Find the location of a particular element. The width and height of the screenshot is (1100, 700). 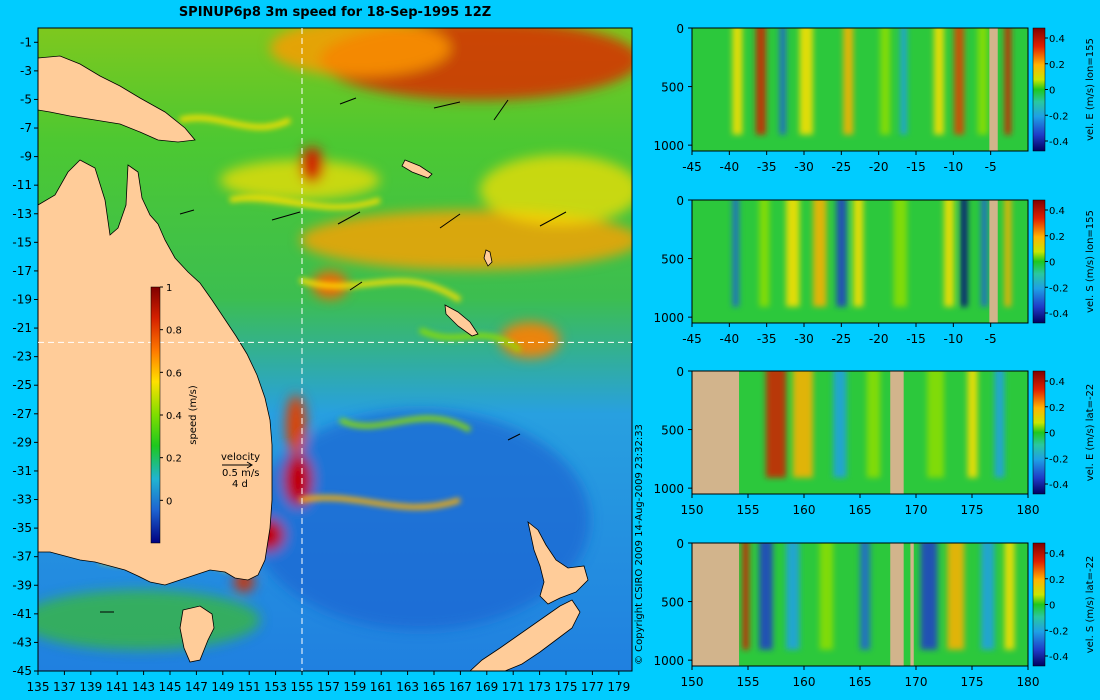

section-x-tick-label: -25 is located at coordinates (842, 167).